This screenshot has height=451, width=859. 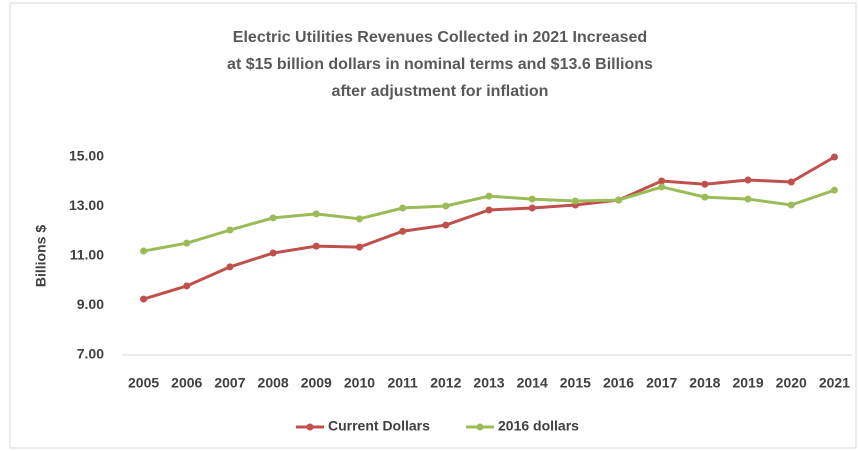 I want to click on x-tick-label: 2019, so click(x=747, y=383).